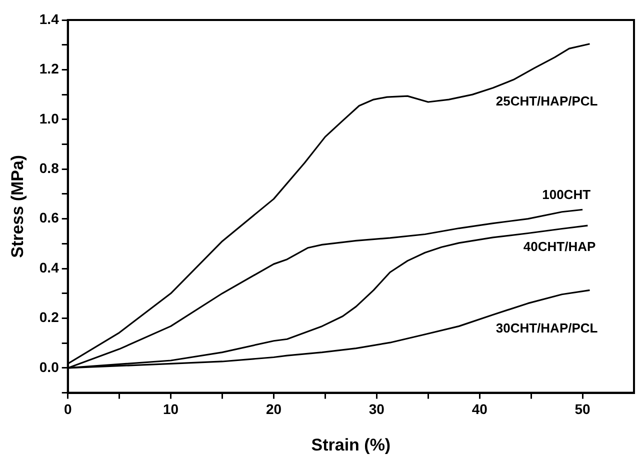 This screenshot has width=636, height=464. What do you see at coordinates (566, 194) in the screenshot?
I see `series-label: 100CHT` at bounding box center [566, 194].